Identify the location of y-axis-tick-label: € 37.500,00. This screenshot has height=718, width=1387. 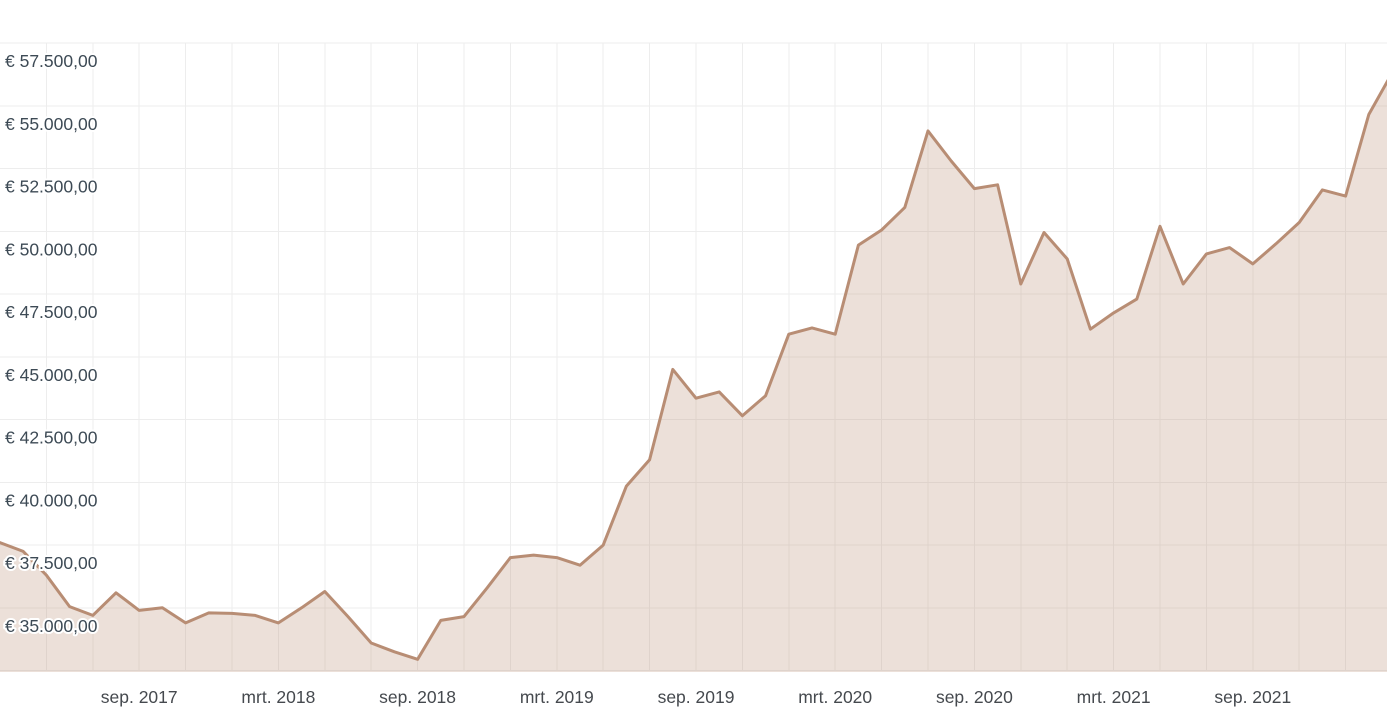
(51, 563).